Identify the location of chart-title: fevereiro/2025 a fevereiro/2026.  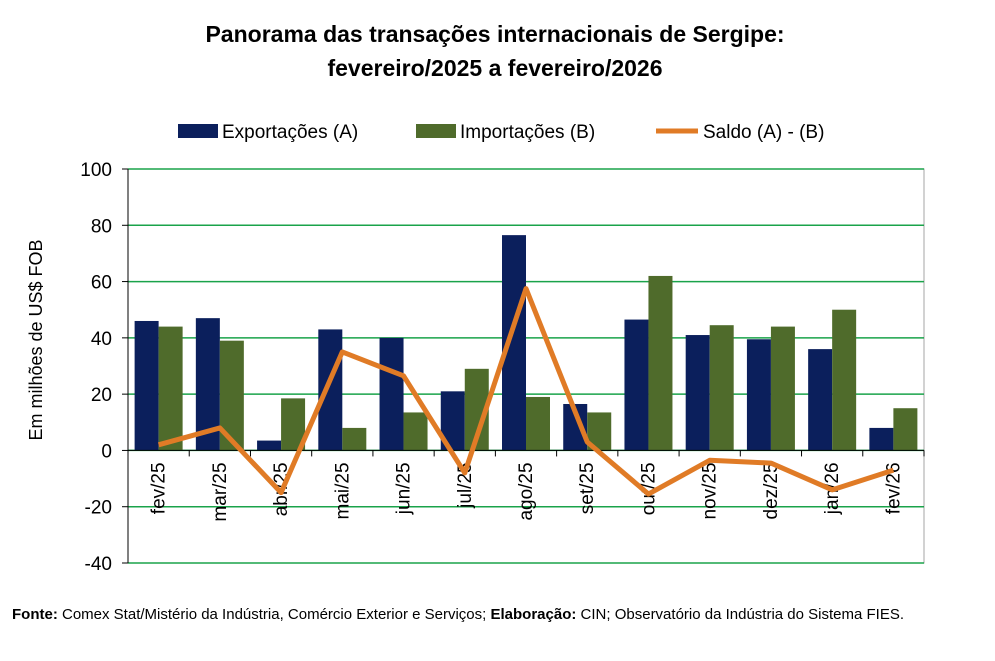
(494, 68).